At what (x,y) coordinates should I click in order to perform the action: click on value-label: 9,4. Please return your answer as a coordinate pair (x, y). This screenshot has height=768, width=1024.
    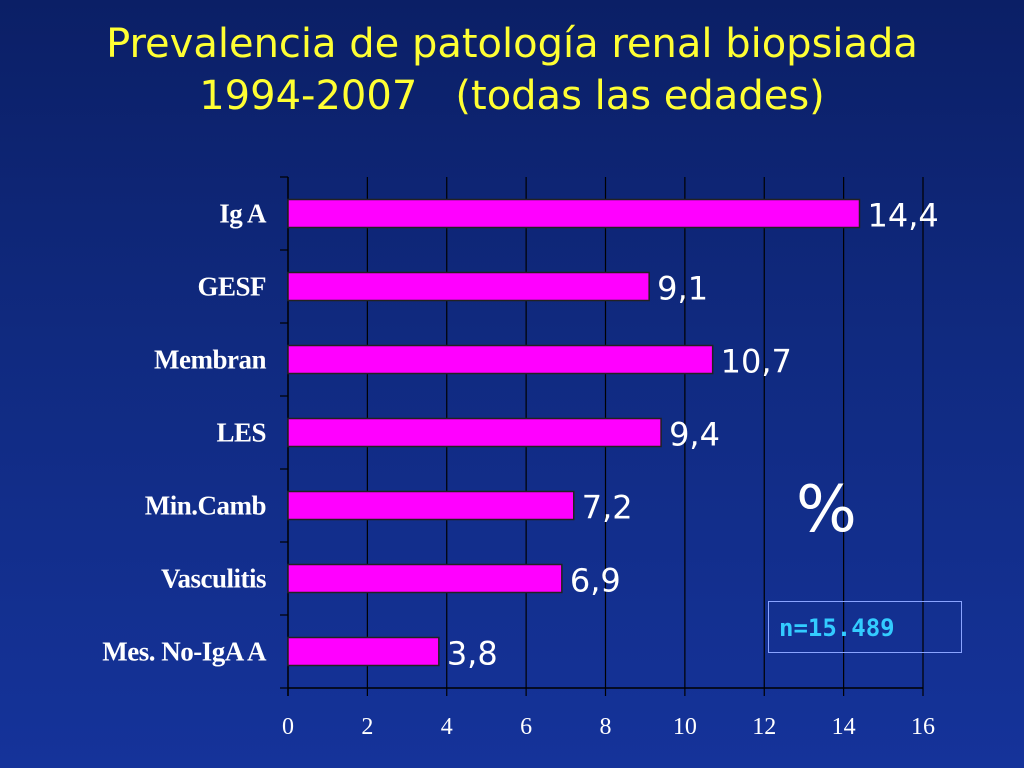
    Looking at the image, I should click on (694, 435).